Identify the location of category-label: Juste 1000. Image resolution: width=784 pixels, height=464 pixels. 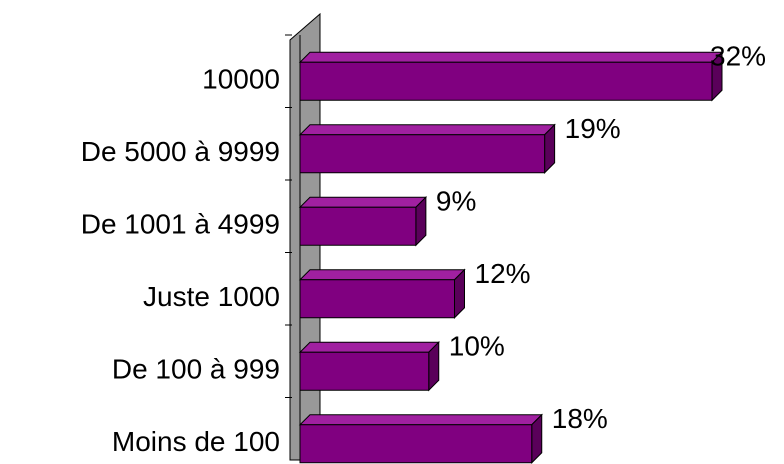
(211, 296).